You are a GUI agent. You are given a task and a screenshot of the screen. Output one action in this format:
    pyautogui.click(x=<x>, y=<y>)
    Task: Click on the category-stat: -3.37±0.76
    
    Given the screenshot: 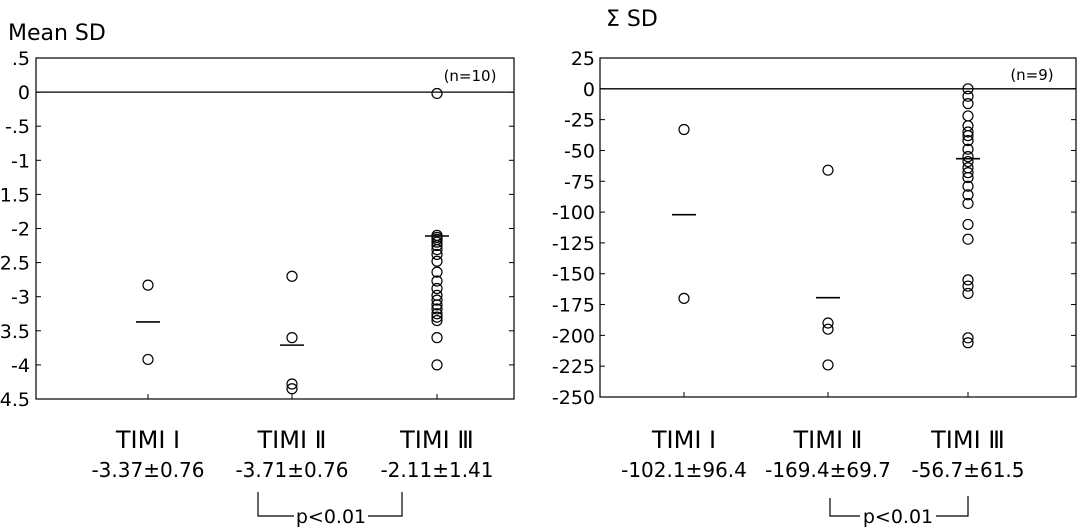 What is the action you would take?
    pyautogui.click(x=147, y=470)
    